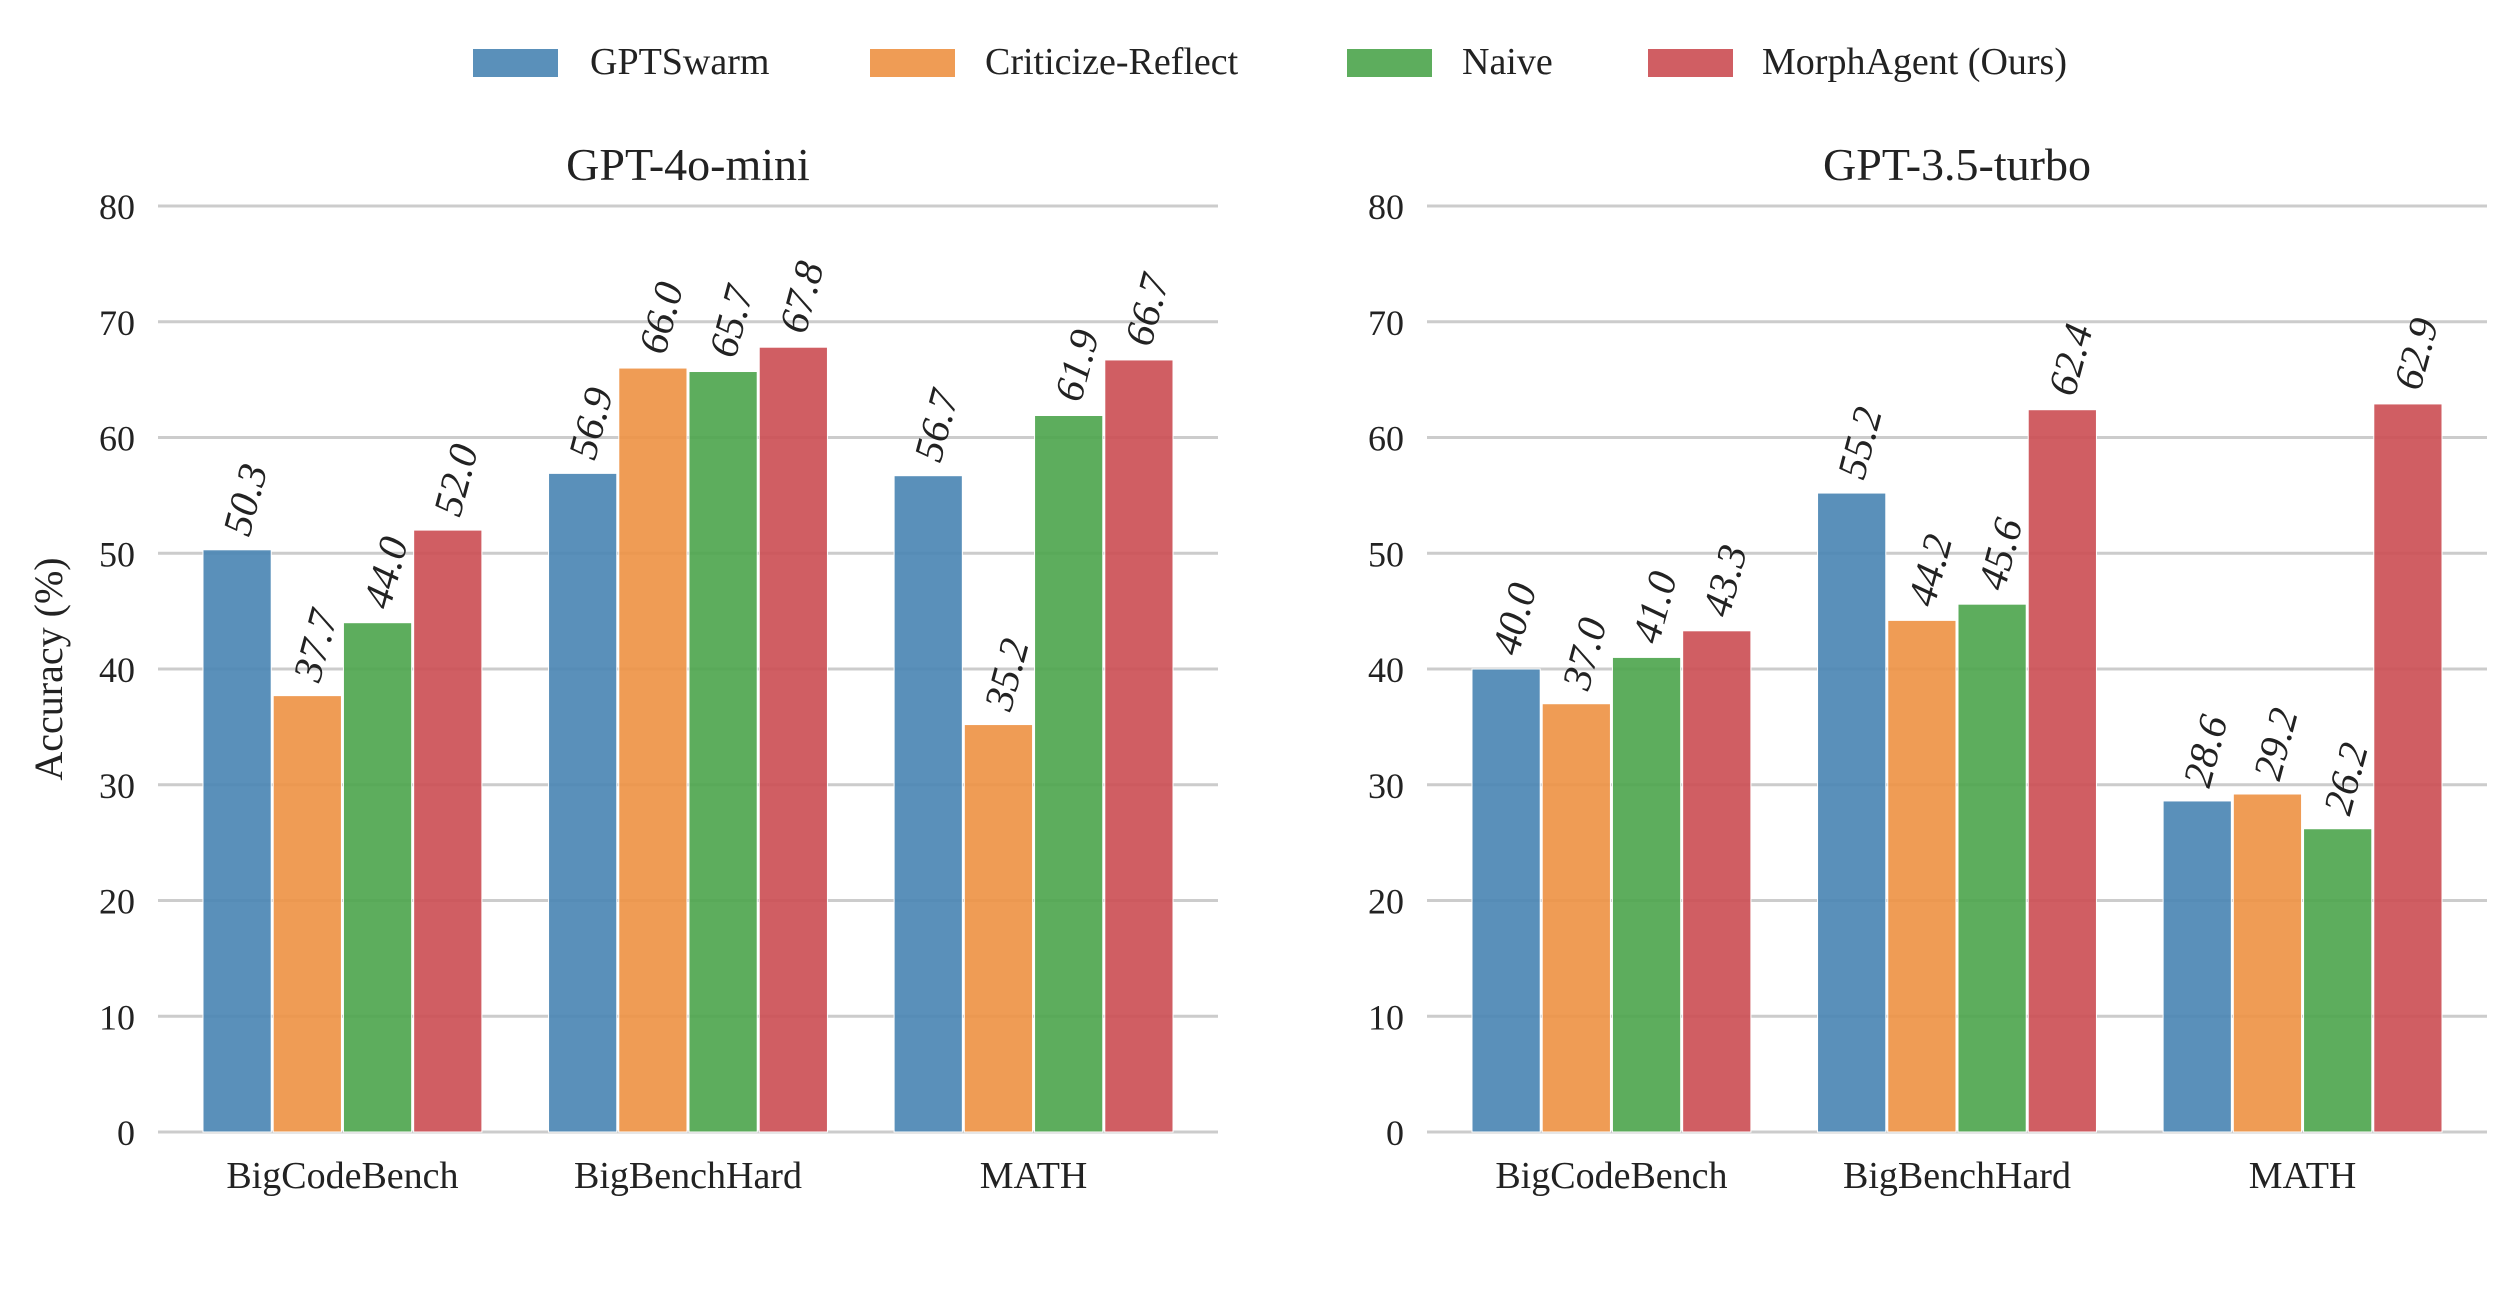  What do you see at coordinates (1507, 62) in the screenshot?
I see `legend-label: Naive` at bounding box center [1507, 62].